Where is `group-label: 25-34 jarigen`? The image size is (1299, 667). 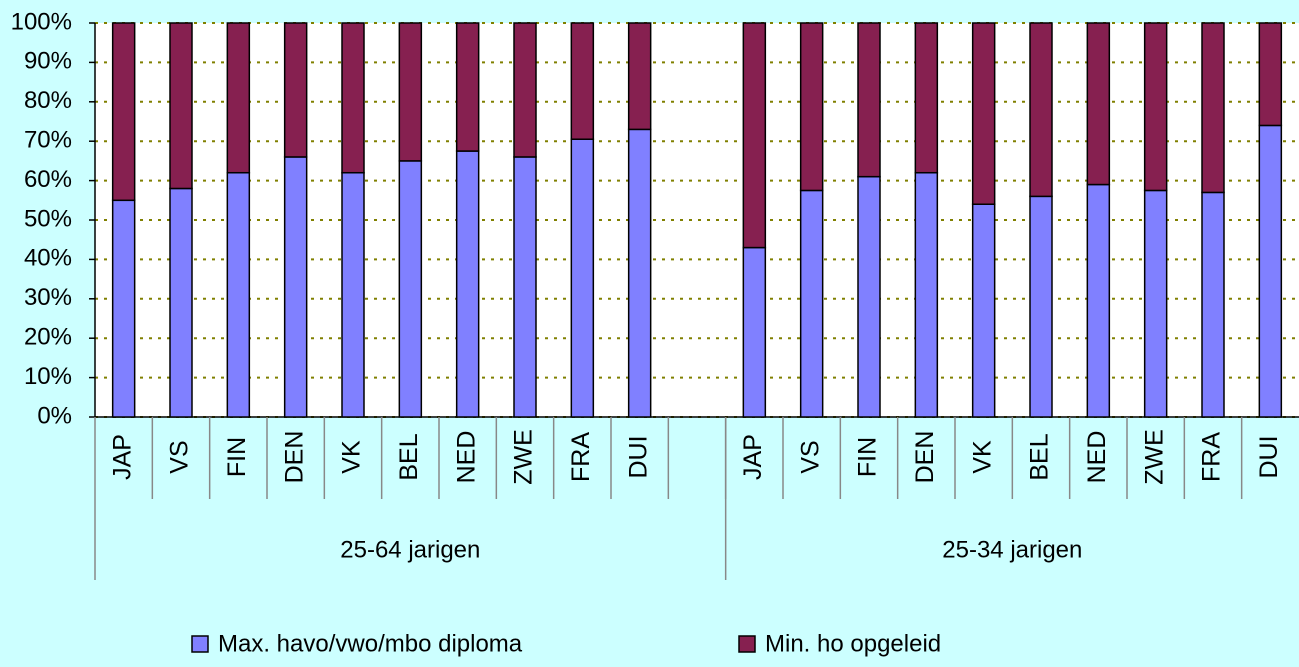
group-label: 25-34 jarigen is located at coordinates (1012, 549).